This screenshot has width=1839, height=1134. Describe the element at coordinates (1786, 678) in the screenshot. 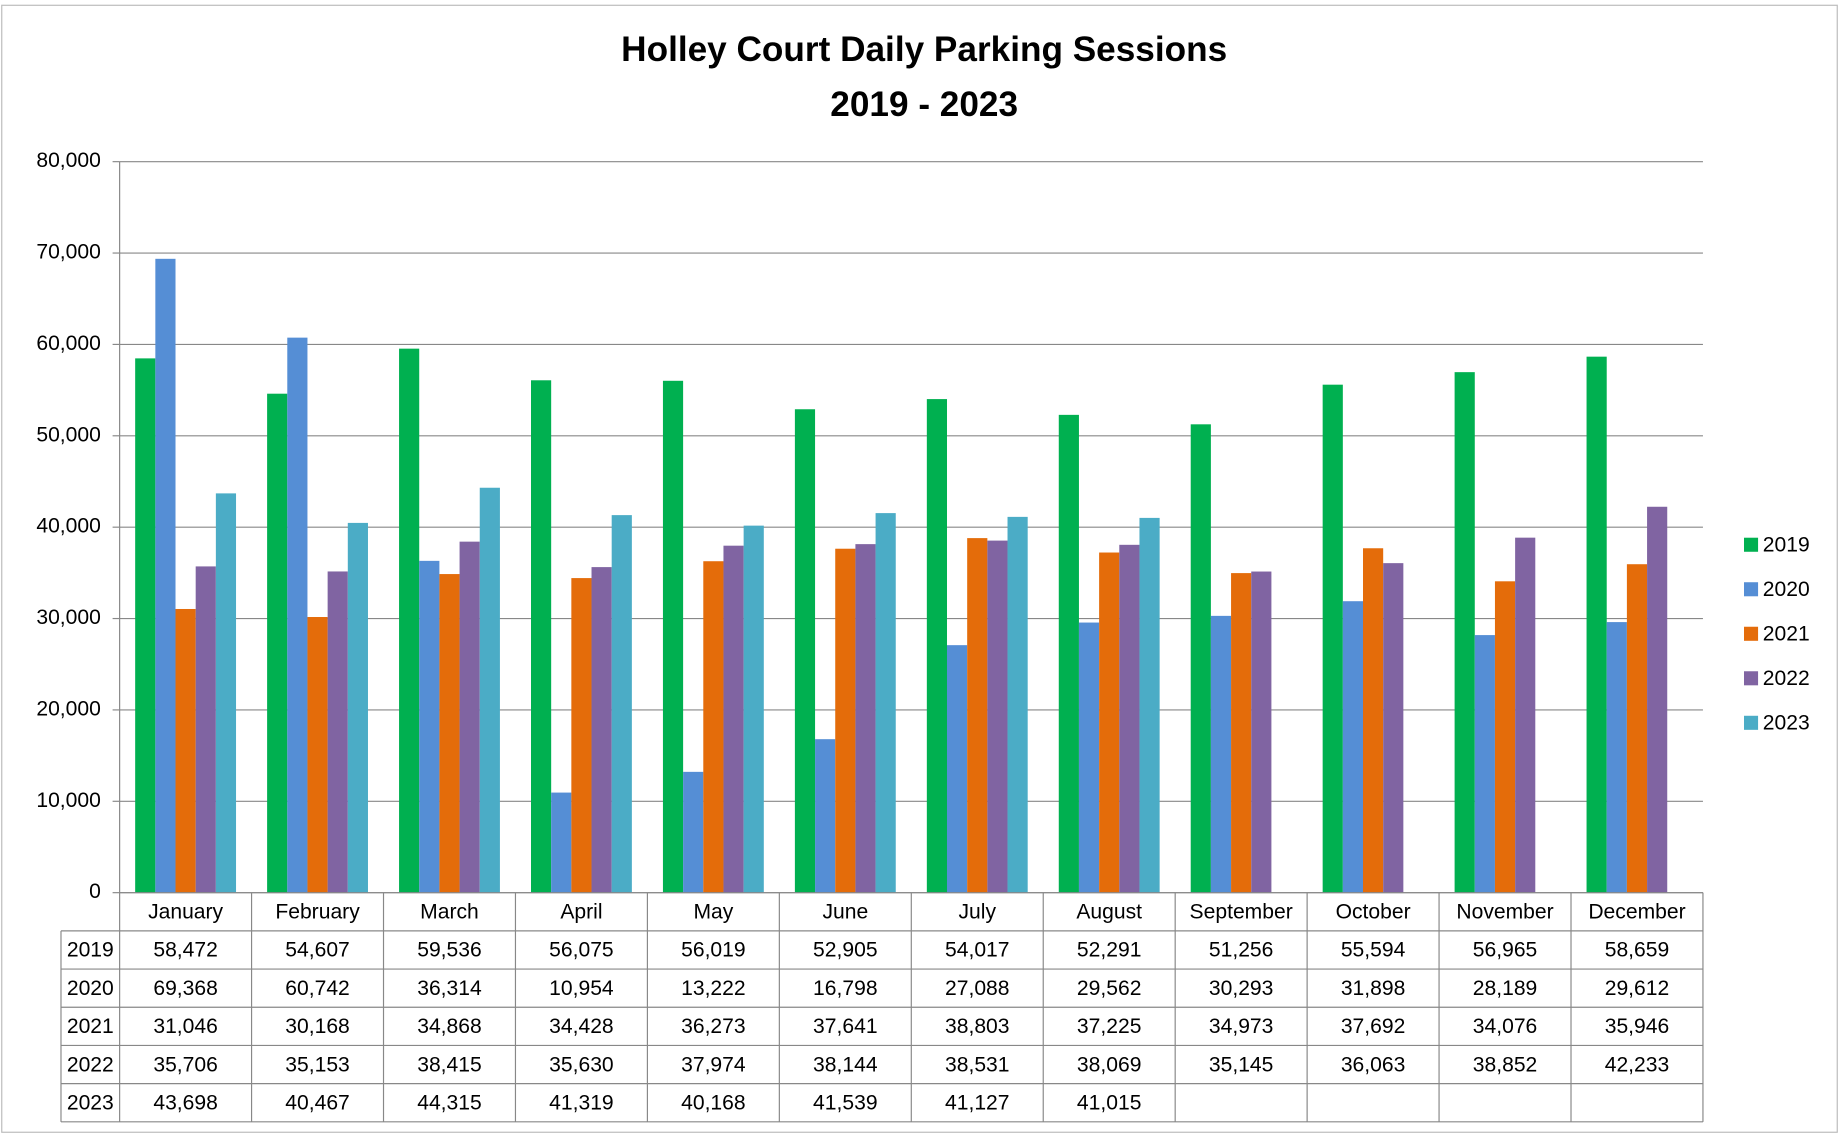

I see `legend-label: 2022` at that location.